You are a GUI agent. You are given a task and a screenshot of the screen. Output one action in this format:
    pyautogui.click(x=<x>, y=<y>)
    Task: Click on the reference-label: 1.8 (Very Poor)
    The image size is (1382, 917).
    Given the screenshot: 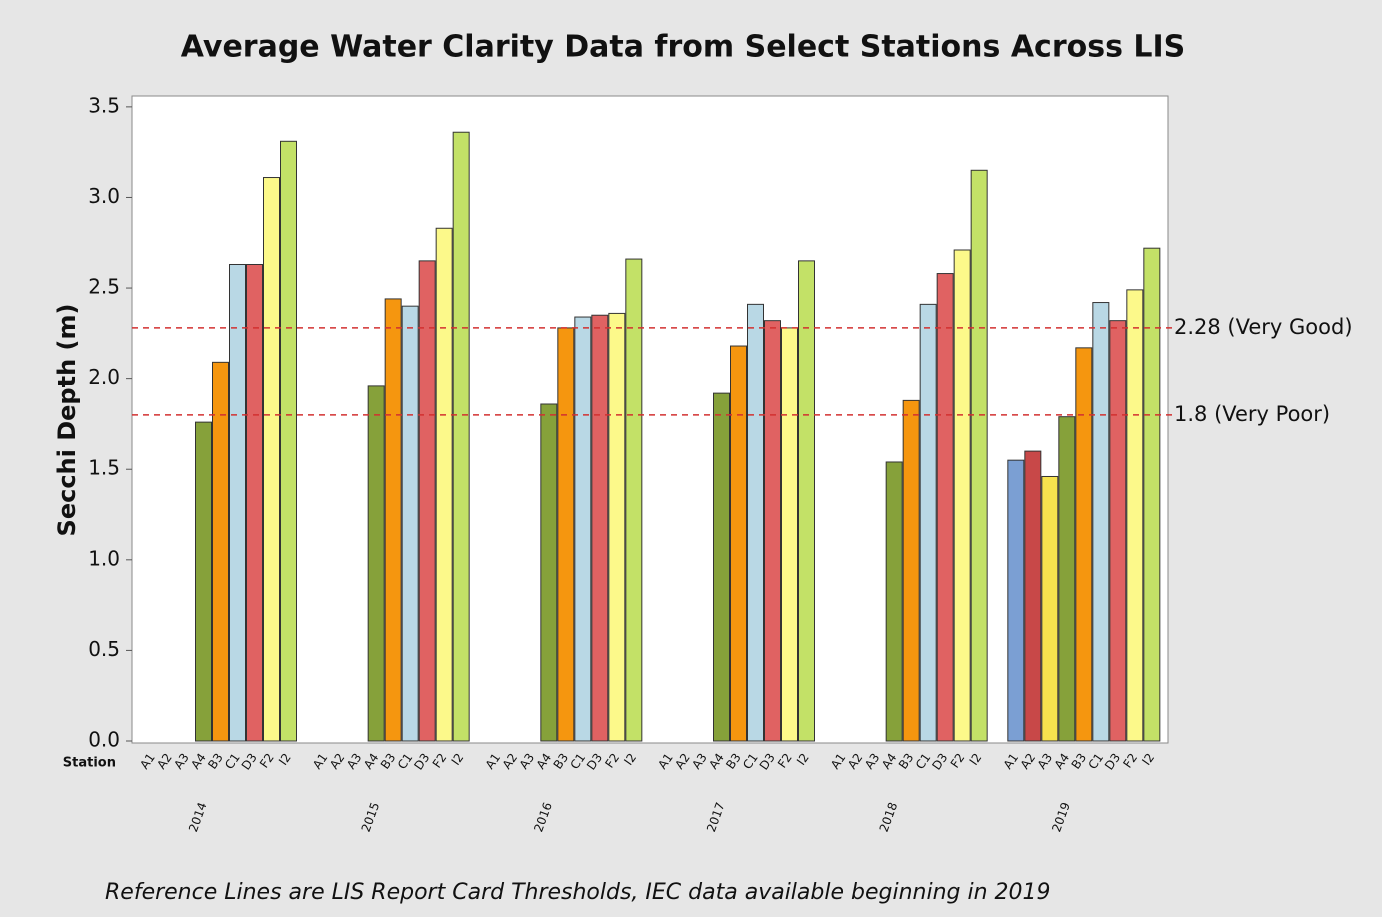 What is the action you would take?
    pyautogui.click(x=1252, y=414)
    